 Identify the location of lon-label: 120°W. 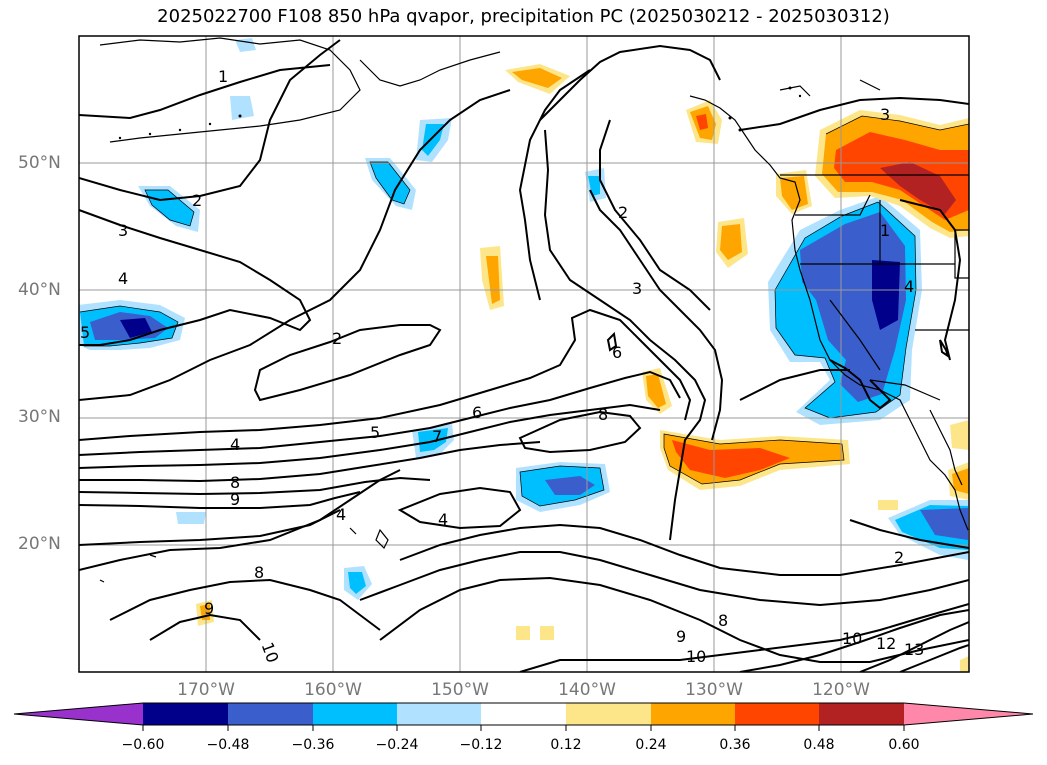
(841, 690).